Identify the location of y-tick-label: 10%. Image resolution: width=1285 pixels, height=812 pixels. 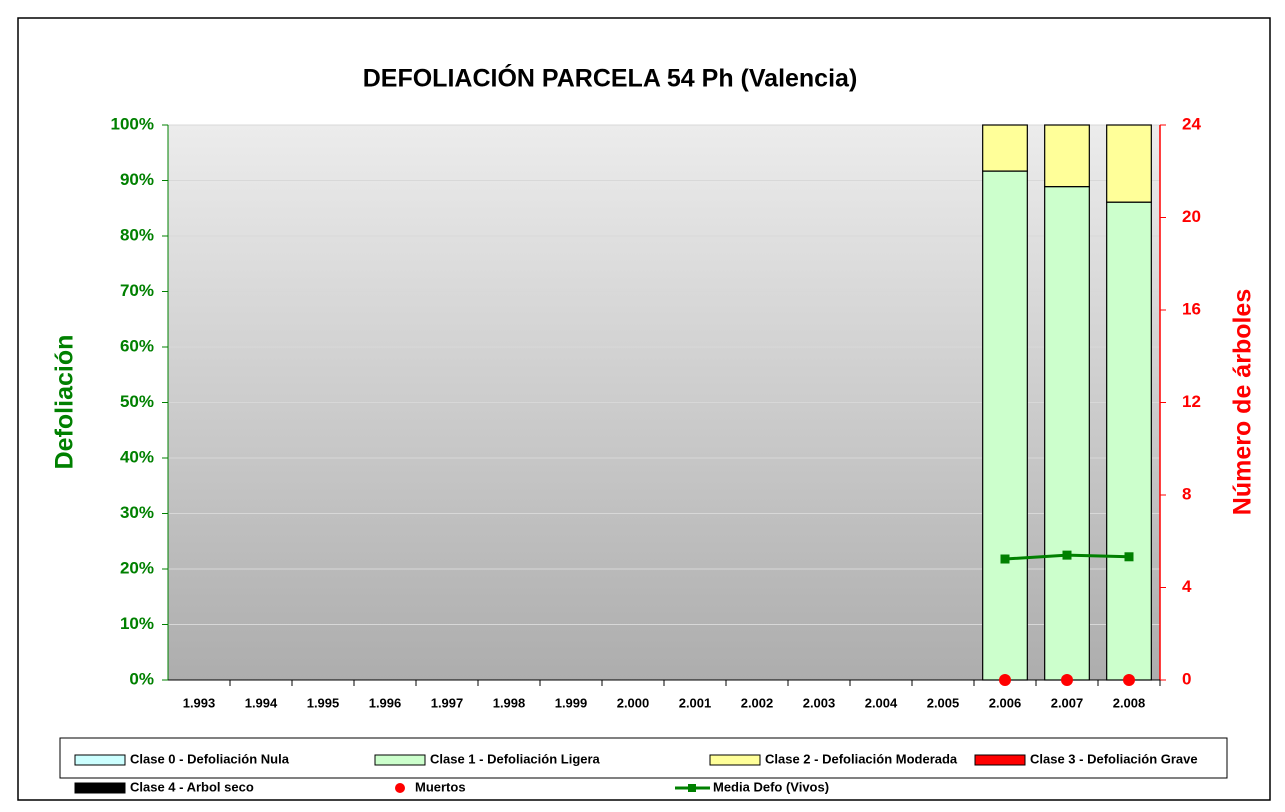
(137, 623).